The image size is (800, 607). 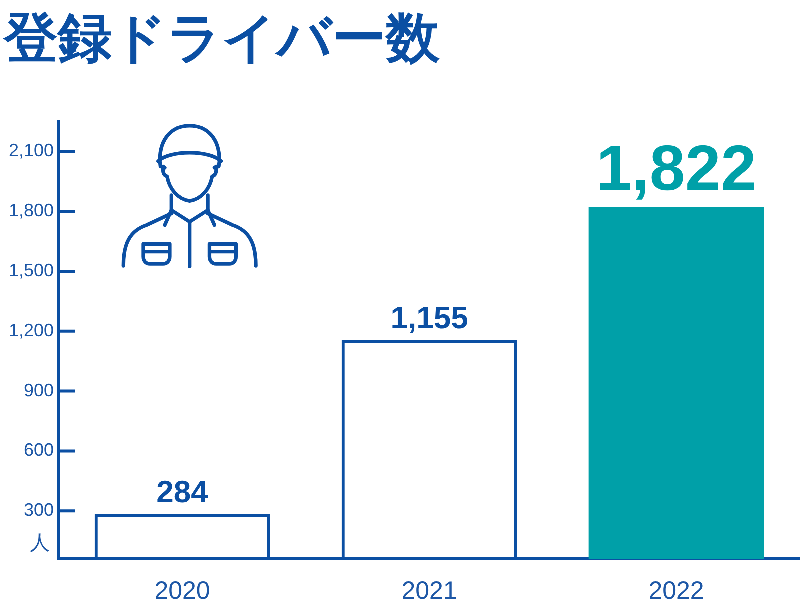 What do you see at coordinates (39, 510) in the screenshot?
I see `y-tick-label: 300` at bounding box center [39, 510].